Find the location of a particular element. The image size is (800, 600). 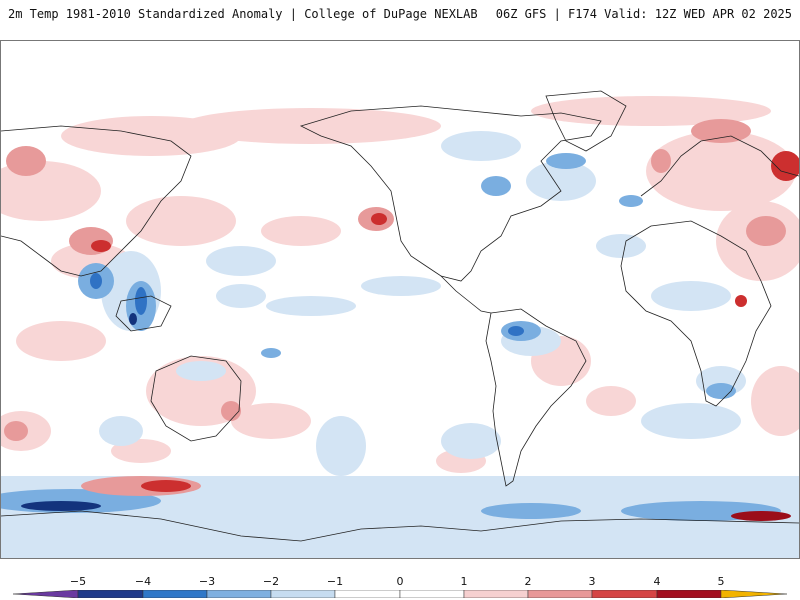

colorbar-tick-label: −3 is located at coordinates (207, 581).